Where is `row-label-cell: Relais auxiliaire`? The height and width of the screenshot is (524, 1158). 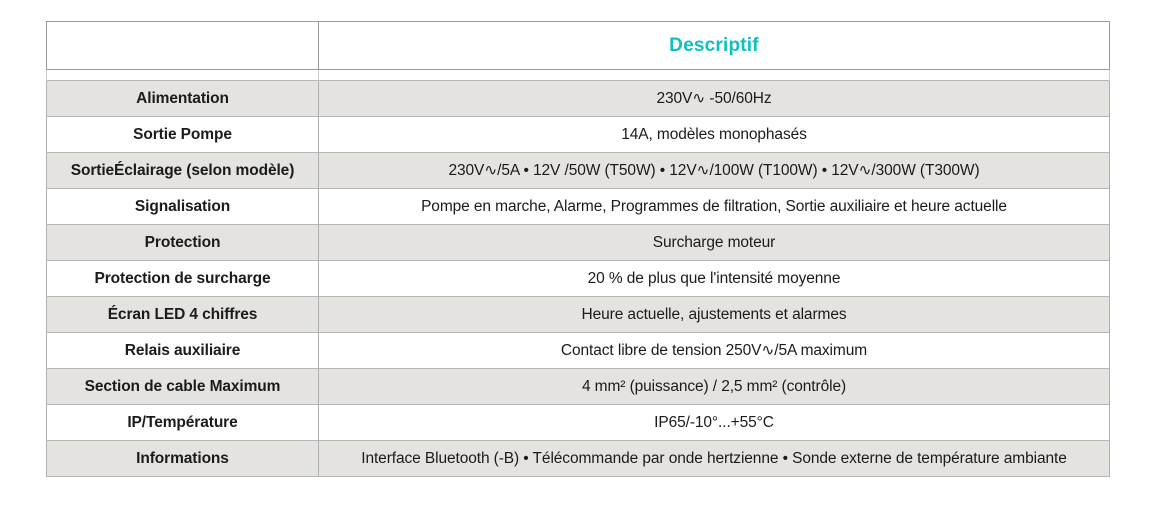 row-label-cell: Relais auxiliaire is located at coordinates (182, 350).